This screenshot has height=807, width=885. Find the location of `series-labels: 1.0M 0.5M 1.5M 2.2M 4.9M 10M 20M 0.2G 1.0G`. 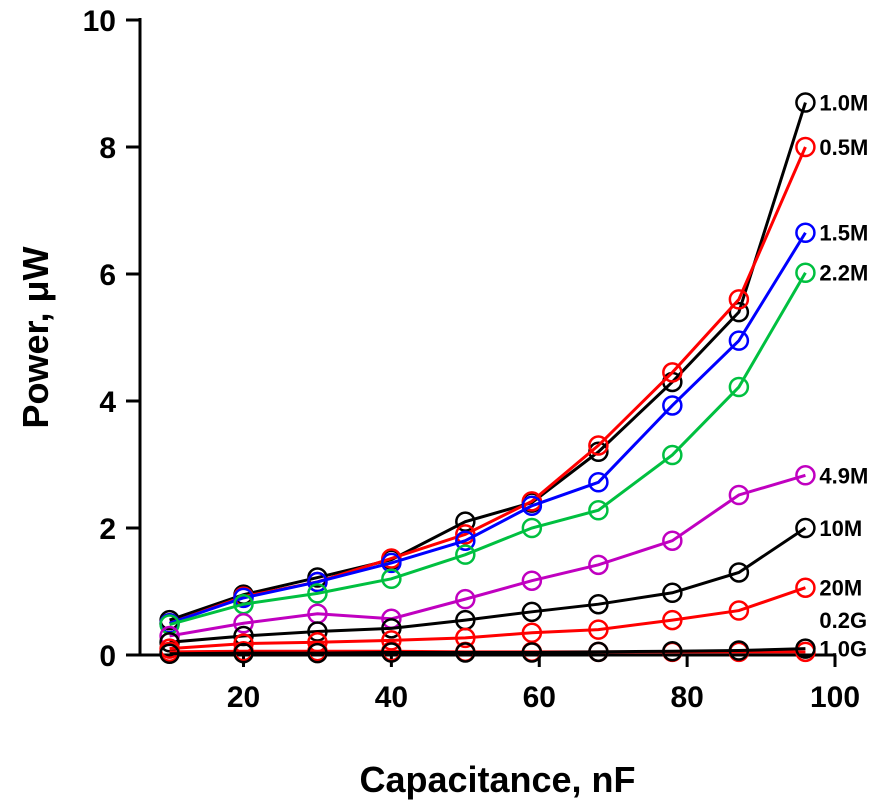

series-labels: 1.0M 0.5M 1.5M 2.2M 4.9M 10M 20M 0.2G 1.0G is located at coordinates (843, 376).